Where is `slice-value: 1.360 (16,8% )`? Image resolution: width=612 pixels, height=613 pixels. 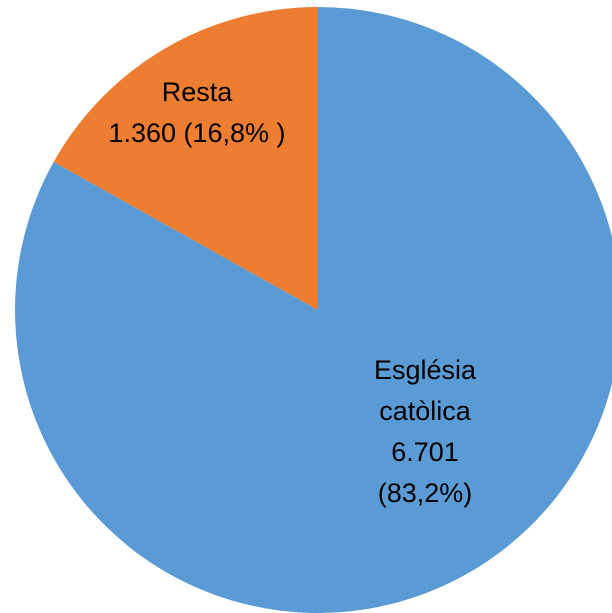 slice-value: 1.360 (16,8% ) is located at coordinates (197, 133).